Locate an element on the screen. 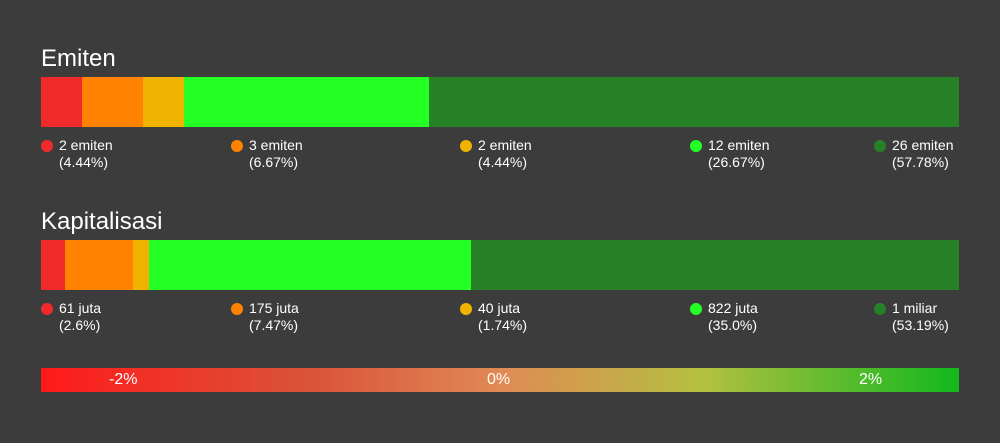  legend-item: 3 emiten (6.67%) is located at coordinates (267, 154).